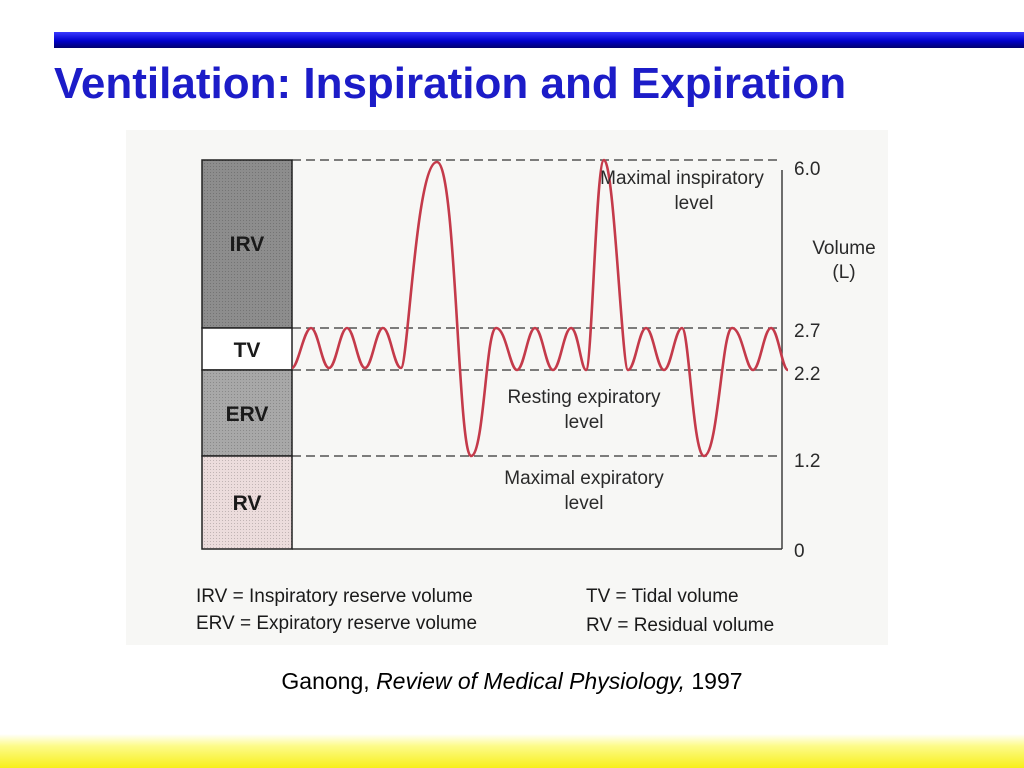 Image resolution: width=1024 pixels, height=768 pixels. I want to click on box-rv-texture, so click(247, 502).